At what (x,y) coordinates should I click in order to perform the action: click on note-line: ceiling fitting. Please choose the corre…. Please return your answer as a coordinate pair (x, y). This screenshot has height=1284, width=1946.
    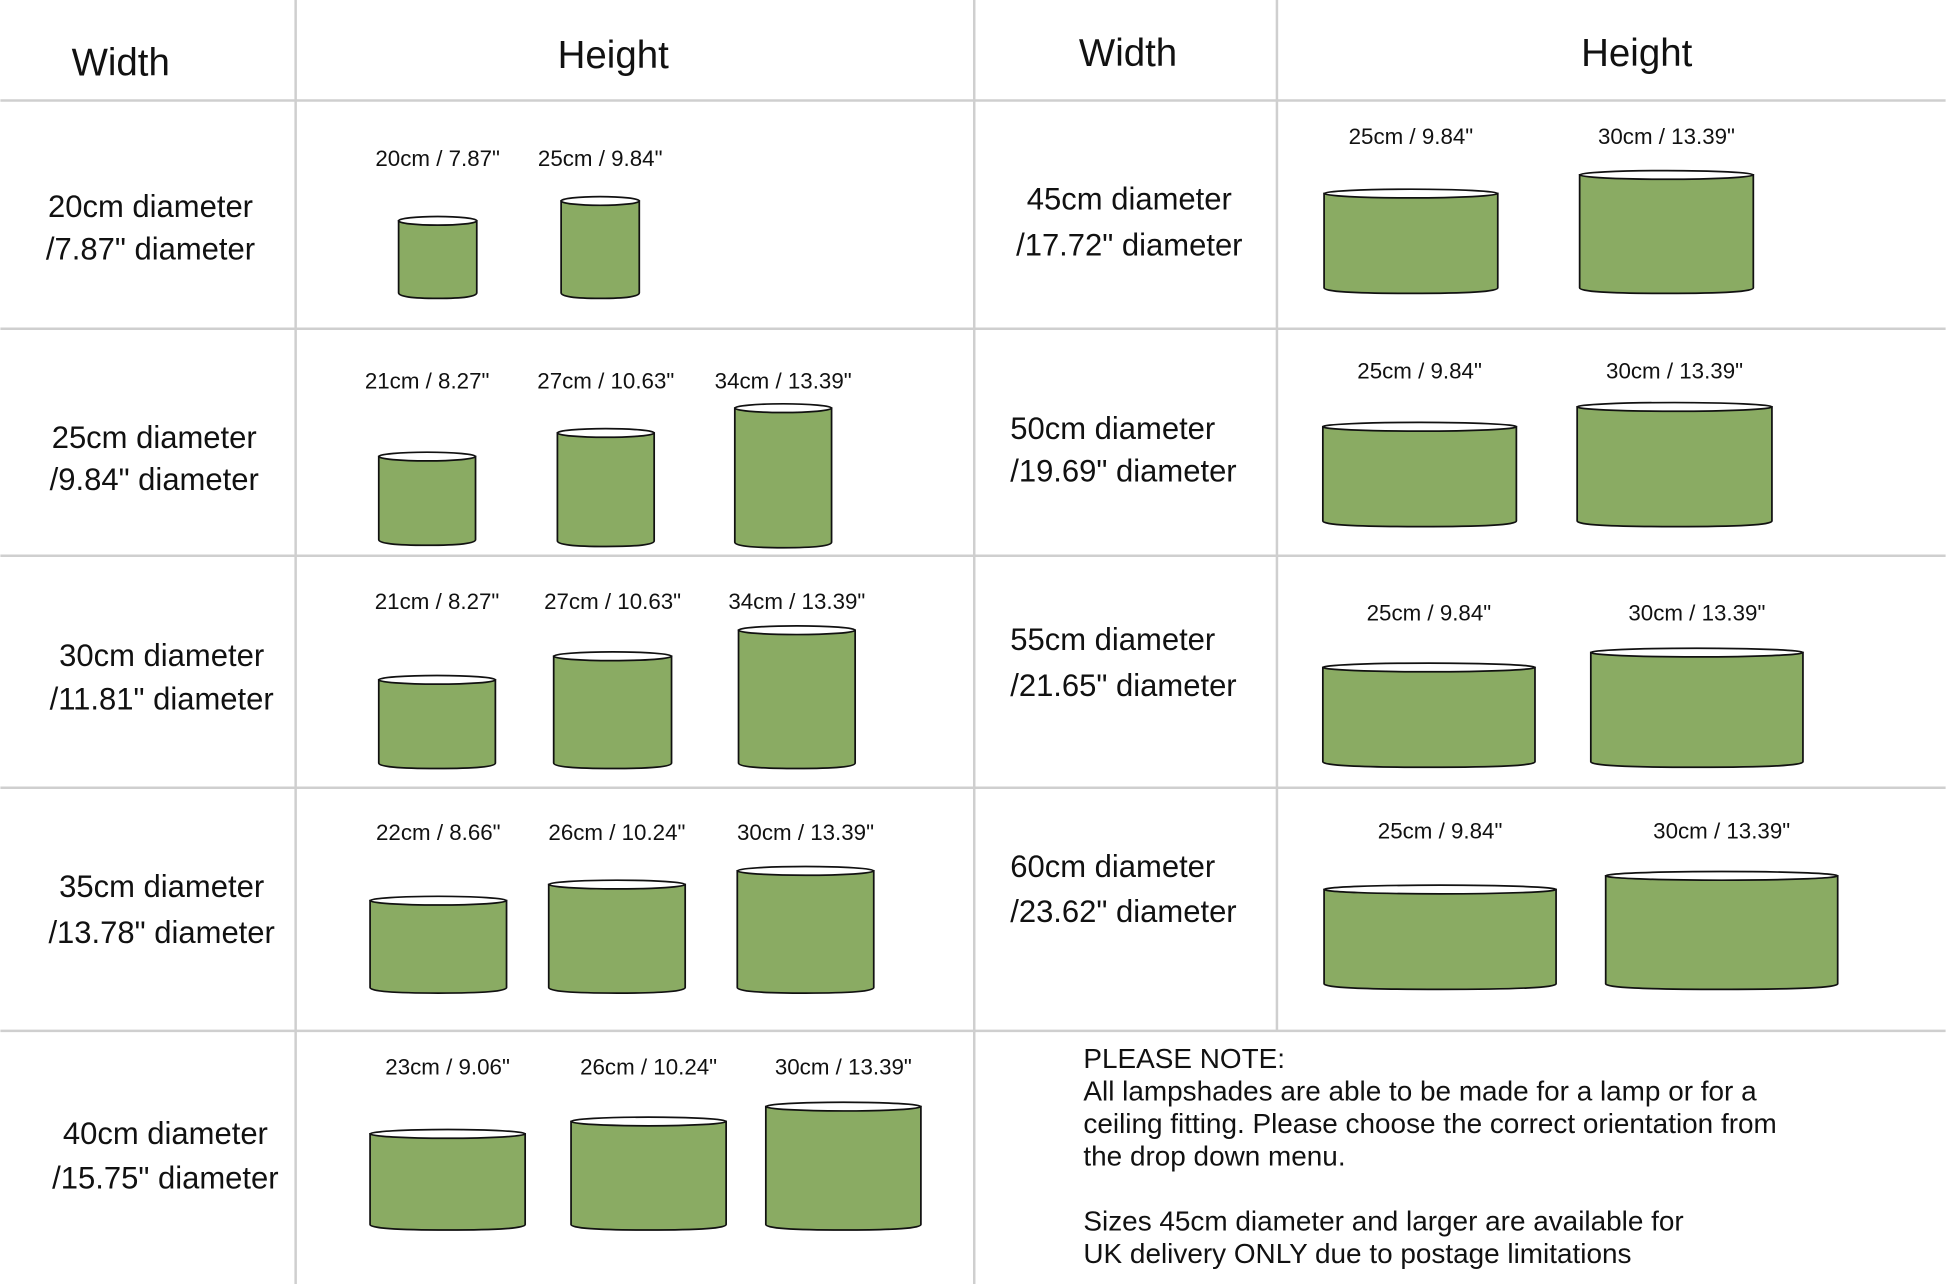
    Looking at the image, I should click on (1429, 1123).